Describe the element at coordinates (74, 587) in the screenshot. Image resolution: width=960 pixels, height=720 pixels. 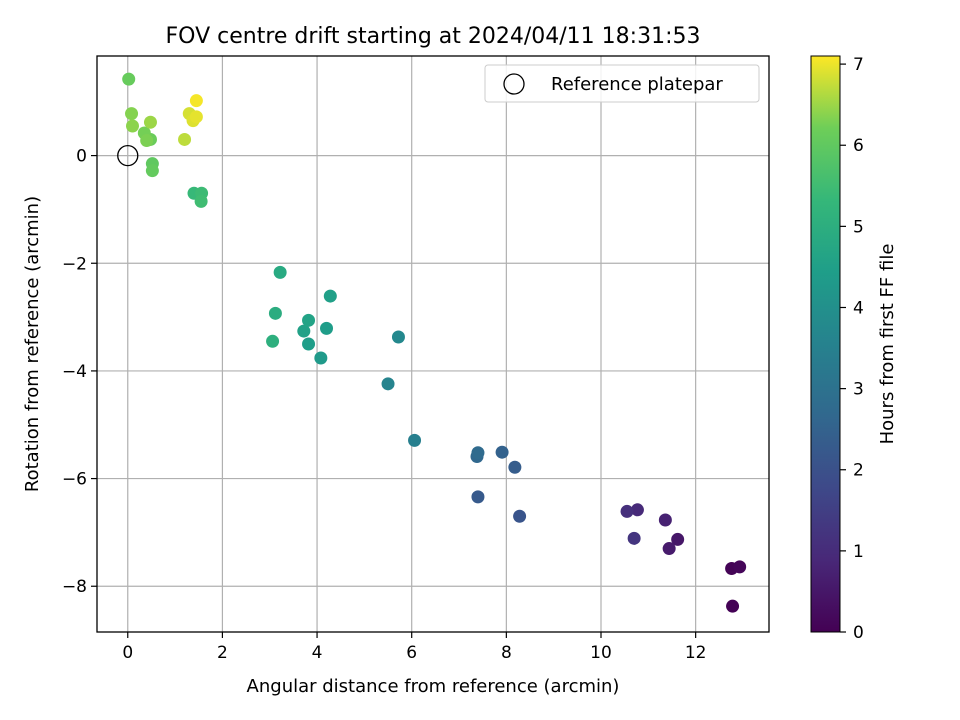
I see `y-tick-label: −8` at that location.